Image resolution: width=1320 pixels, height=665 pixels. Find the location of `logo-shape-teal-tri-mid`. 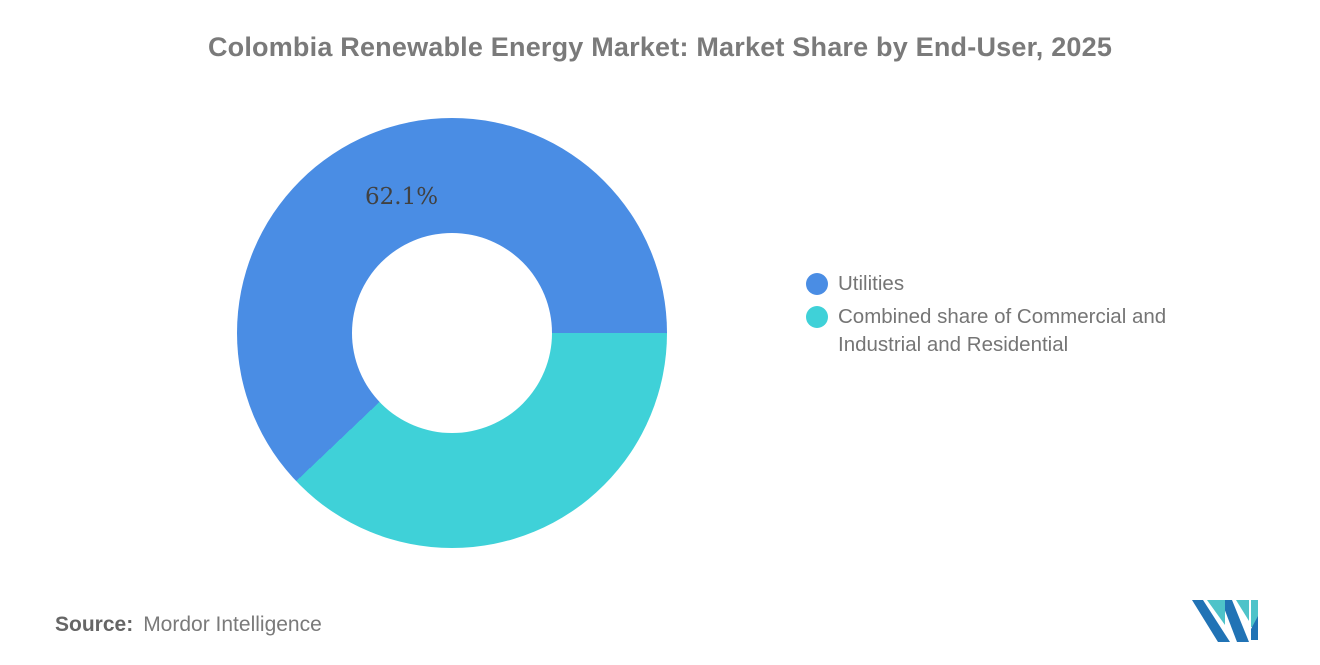

logo-shape-teal-tri-mid is located at coordinates (1242, 610).